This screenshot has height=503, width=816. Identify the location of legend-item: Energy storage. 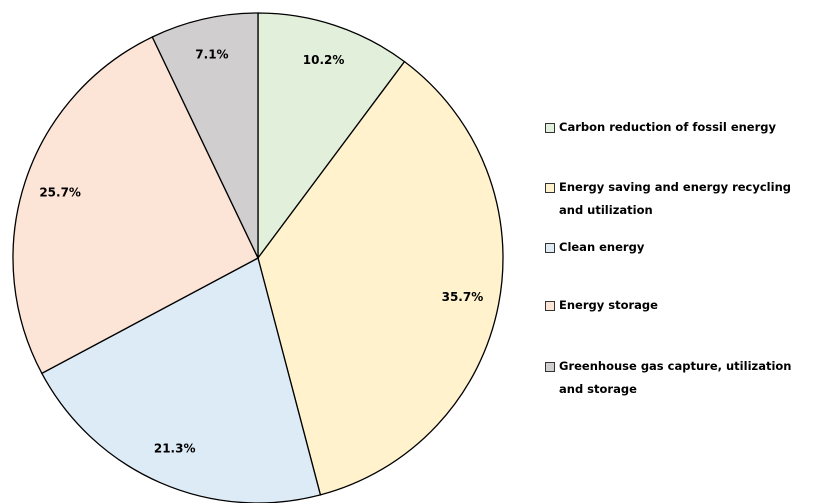
(679, 305).